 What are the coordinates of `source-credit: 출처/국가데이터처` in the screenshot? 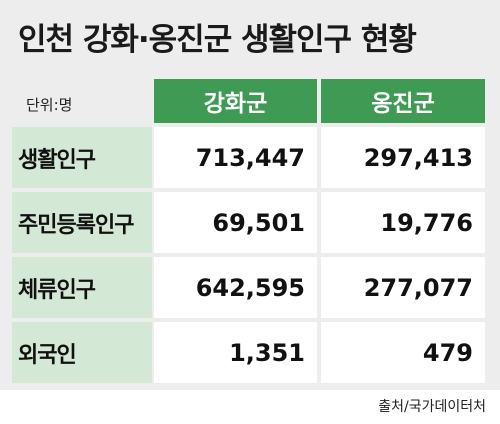 It's located at (432, 407).